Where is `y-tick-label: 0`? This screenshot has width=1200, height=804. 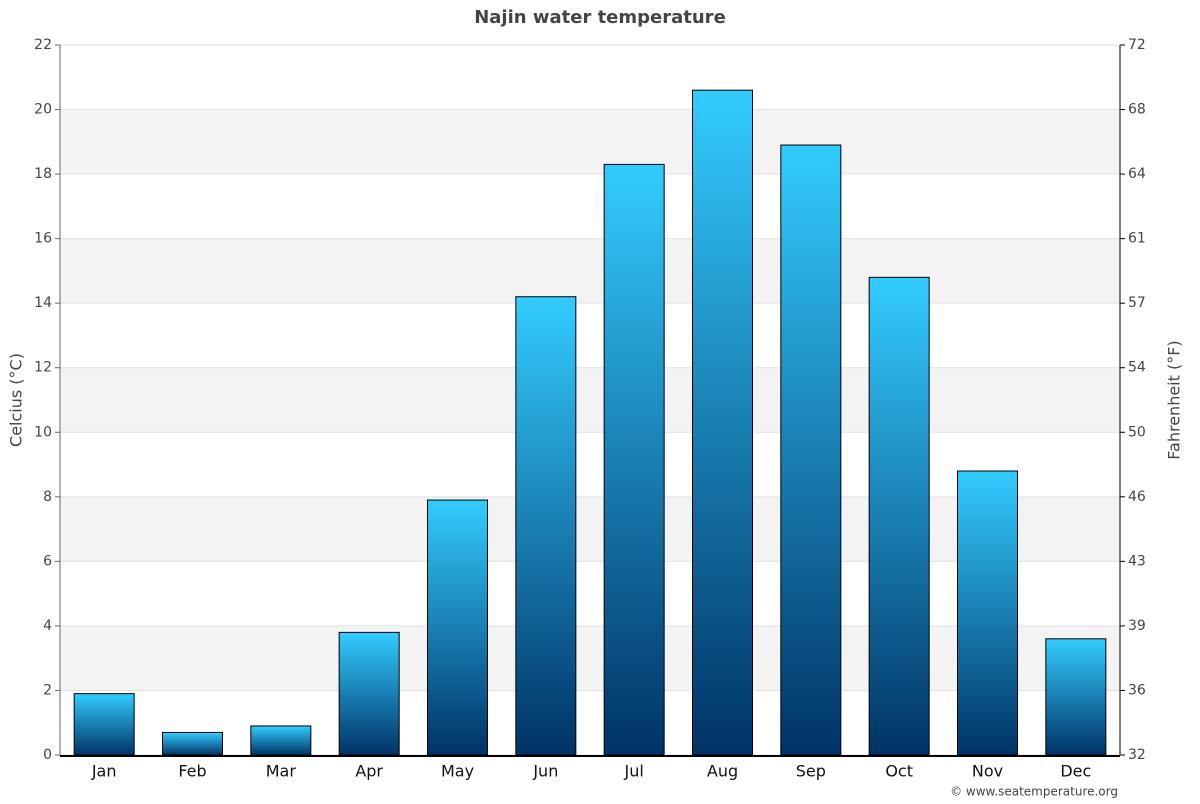 y-tick-label: 0 is located at coordinates (47, 755).